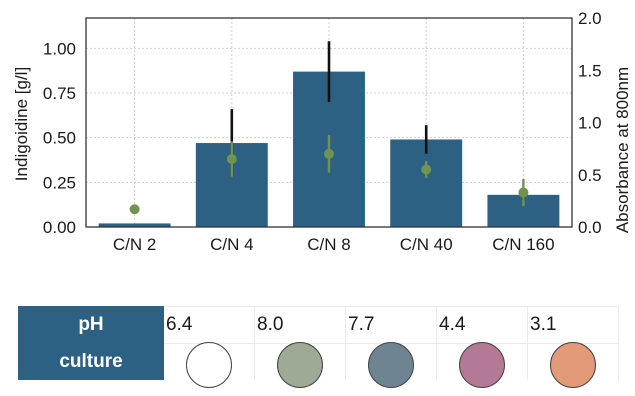  I want to click on x-axis-ticks: C/N 2 C/N 4 C/N 8 C/N 40 C/N 160, so click(334, 244).